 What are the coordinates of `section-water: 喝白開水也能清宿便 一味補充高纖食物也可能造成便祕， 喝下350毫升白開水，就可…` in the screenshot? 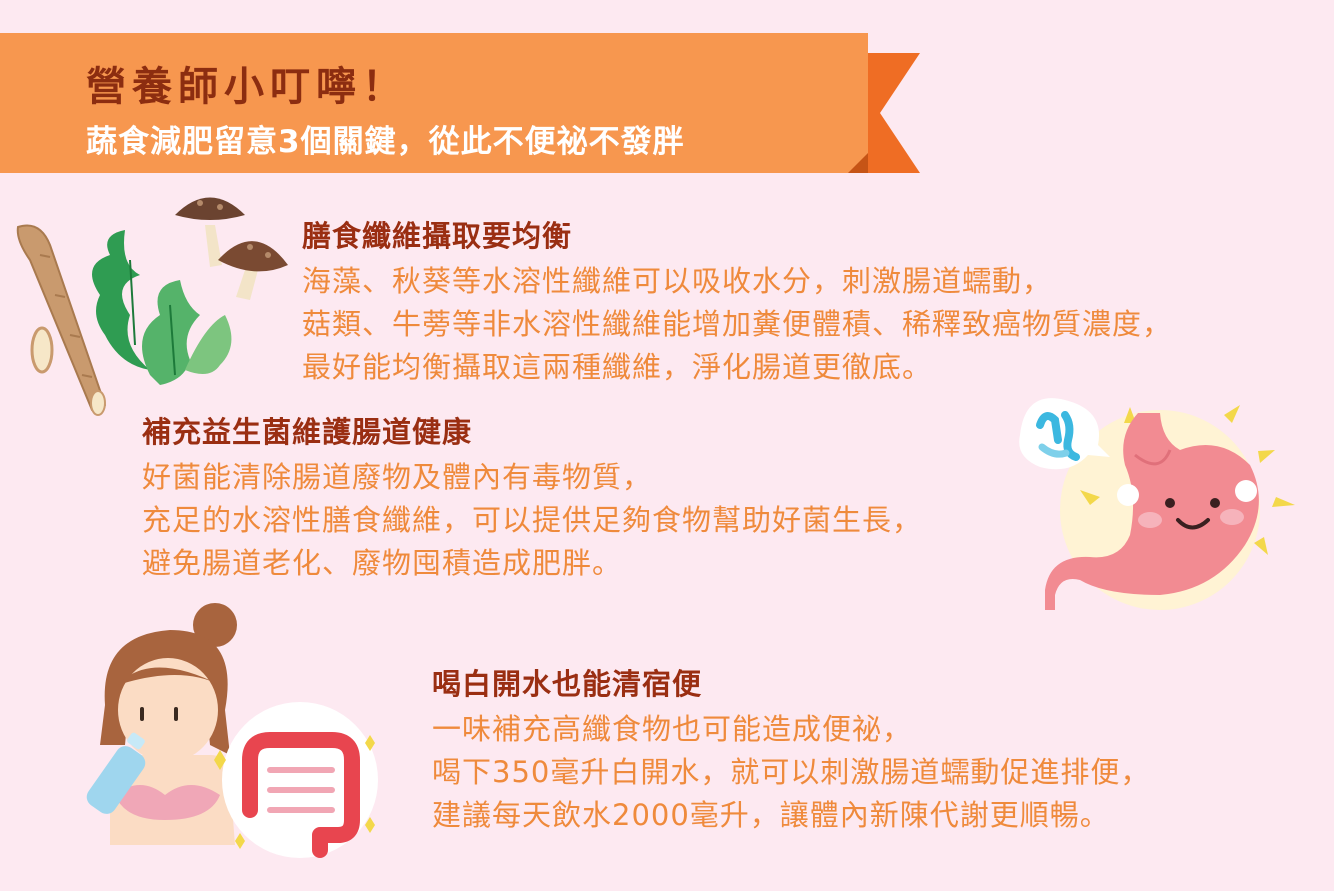 It's located at (791, 751).